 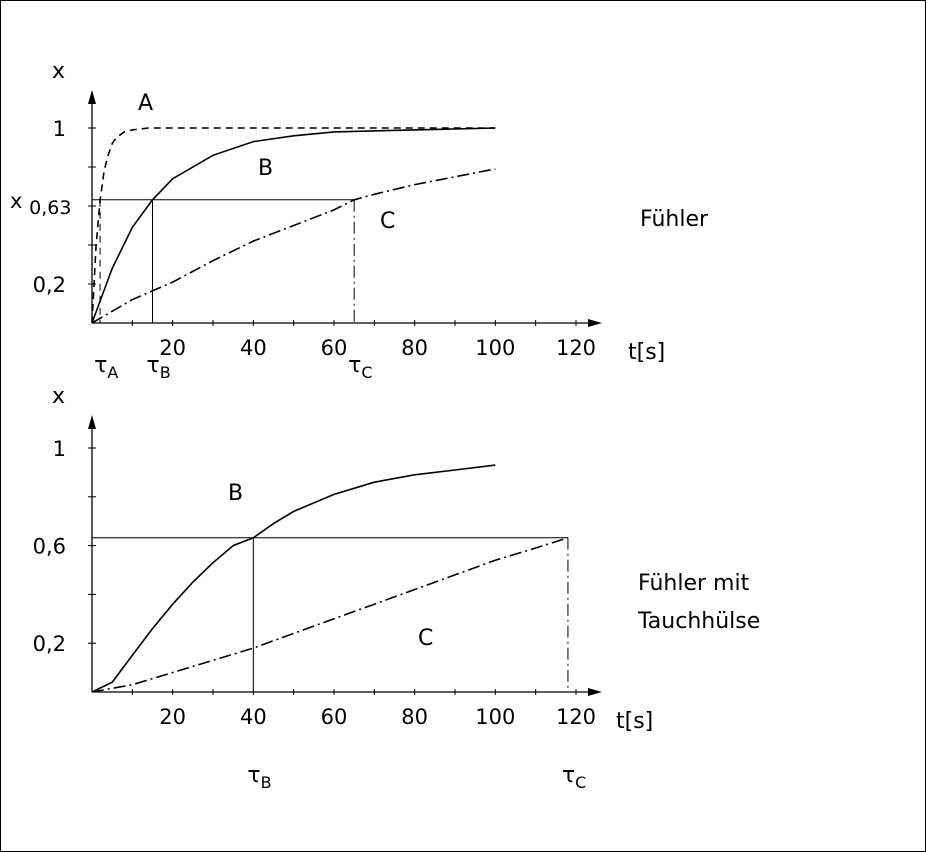 I want to click on series-line-A, so click(x=293, y=225).